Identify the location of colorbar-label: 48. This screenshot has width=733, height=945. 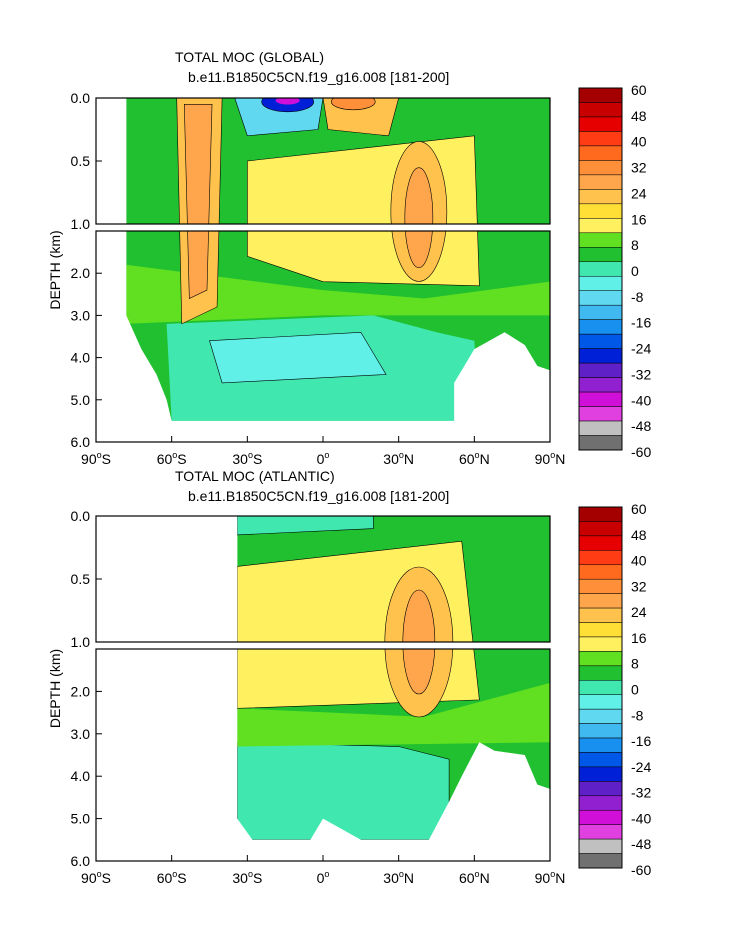
(639, 535).